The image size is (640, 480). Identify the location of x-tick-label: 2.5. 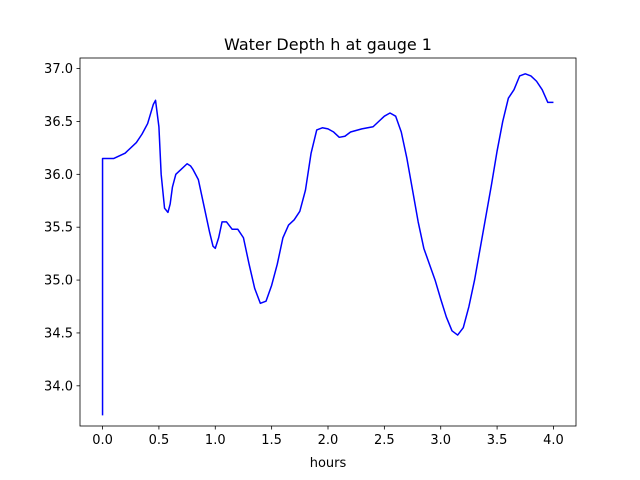
(384, 440).